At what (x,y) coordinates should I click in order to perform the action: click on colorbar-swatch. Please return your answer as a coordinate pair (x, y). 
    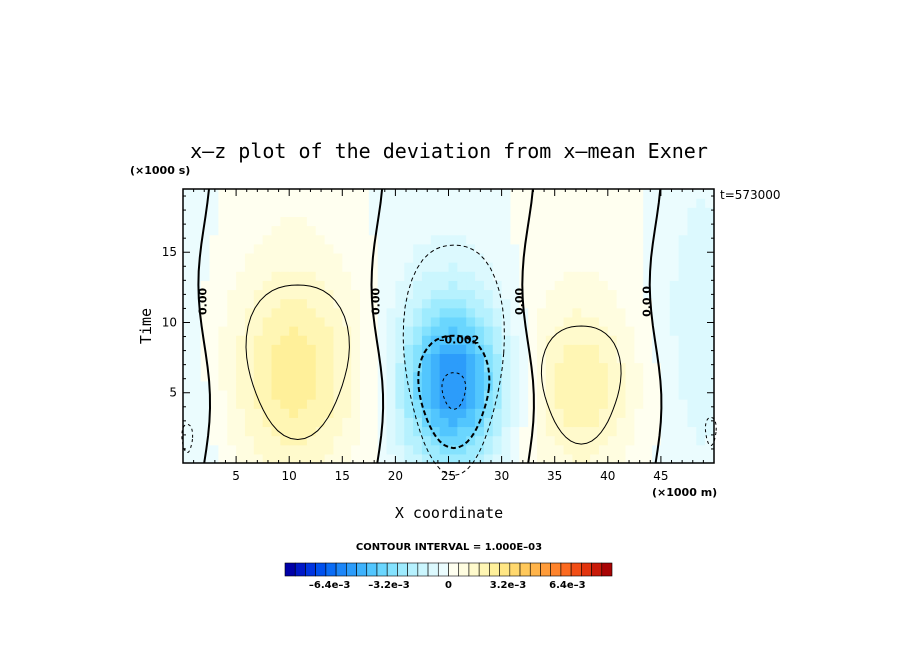
    Looking at the image, I should click on (290, 569).